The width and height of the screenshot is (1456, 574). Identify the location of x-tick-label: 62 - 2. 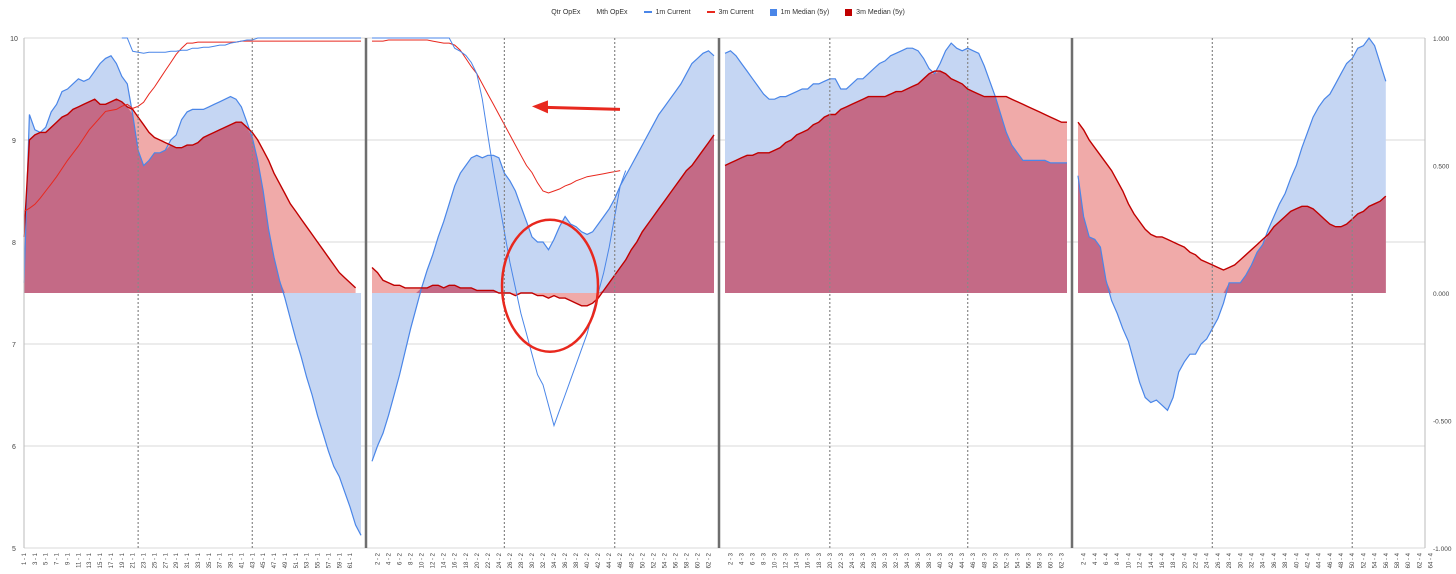
(710, 560).